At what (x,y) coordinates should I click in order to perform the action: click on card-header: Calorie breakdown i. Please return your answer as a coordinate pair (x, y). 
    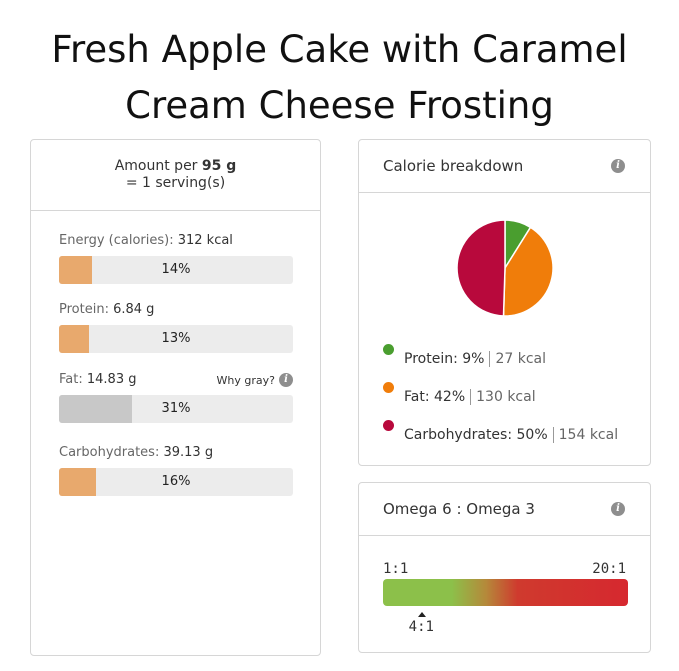
    Looking at the image, I should click on (504, 166).